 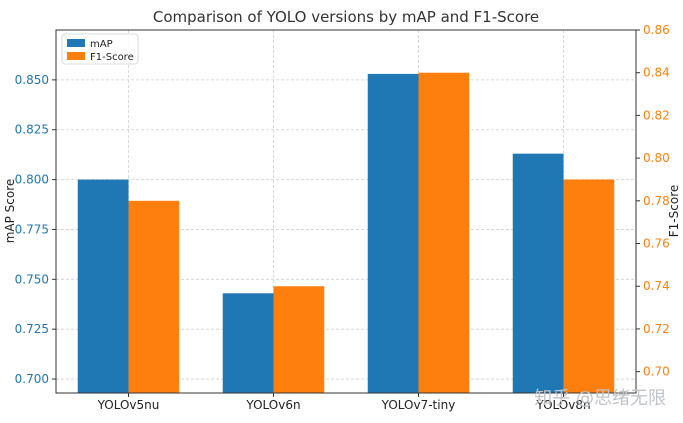 I want to click on left-y-axis: 0.700 0.725 0.750 0.775 0.800 0.825 0.850, so click(x=35, y=229).